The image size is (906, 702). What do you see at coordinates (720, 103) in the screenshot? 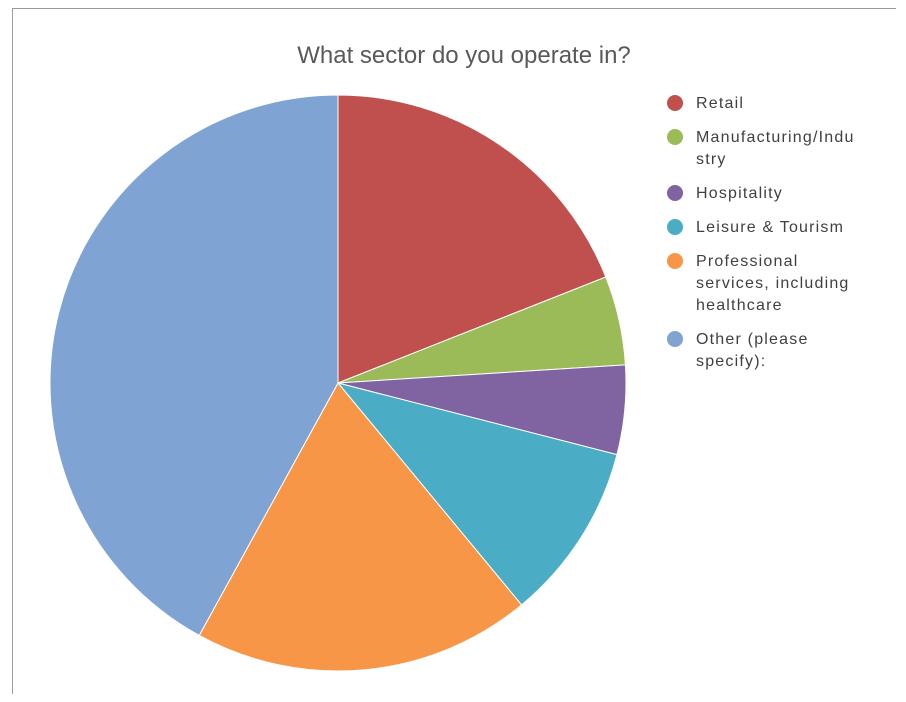
I see `legend-label: Retail` at bounding box center [720, 103].